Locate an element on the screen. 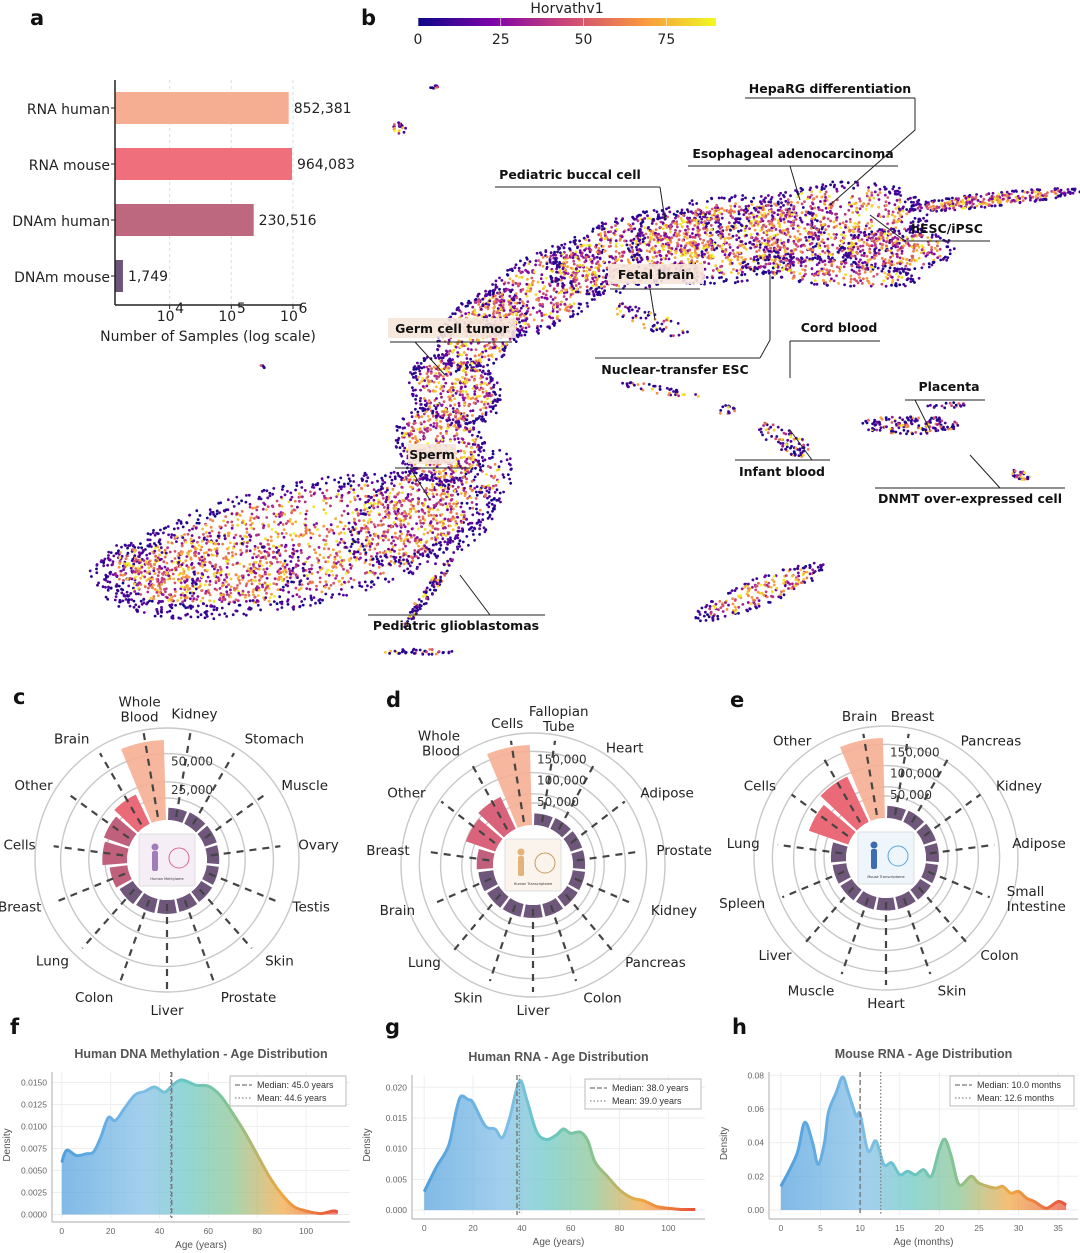  panel-label-e: e is located at coordinates (737, 700).